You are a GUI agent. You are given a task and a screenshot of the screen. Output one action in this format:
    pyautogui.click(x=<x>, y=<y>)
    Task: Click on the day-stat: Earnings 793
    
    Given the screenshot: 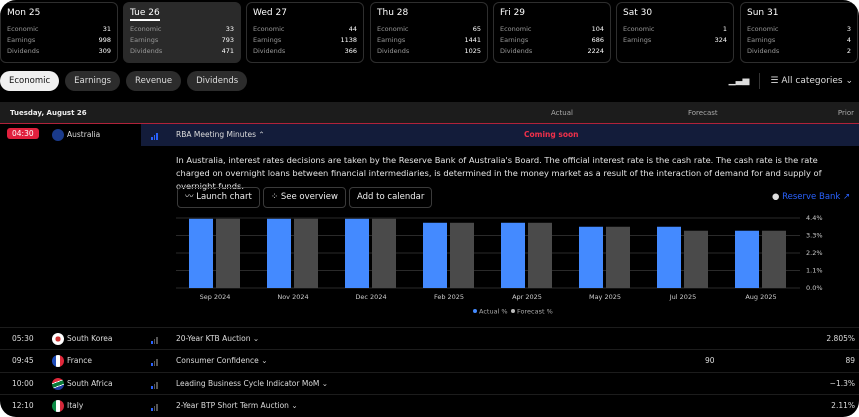 What is the action you would take?
    pyautogui.click(x=182, y=40)
    